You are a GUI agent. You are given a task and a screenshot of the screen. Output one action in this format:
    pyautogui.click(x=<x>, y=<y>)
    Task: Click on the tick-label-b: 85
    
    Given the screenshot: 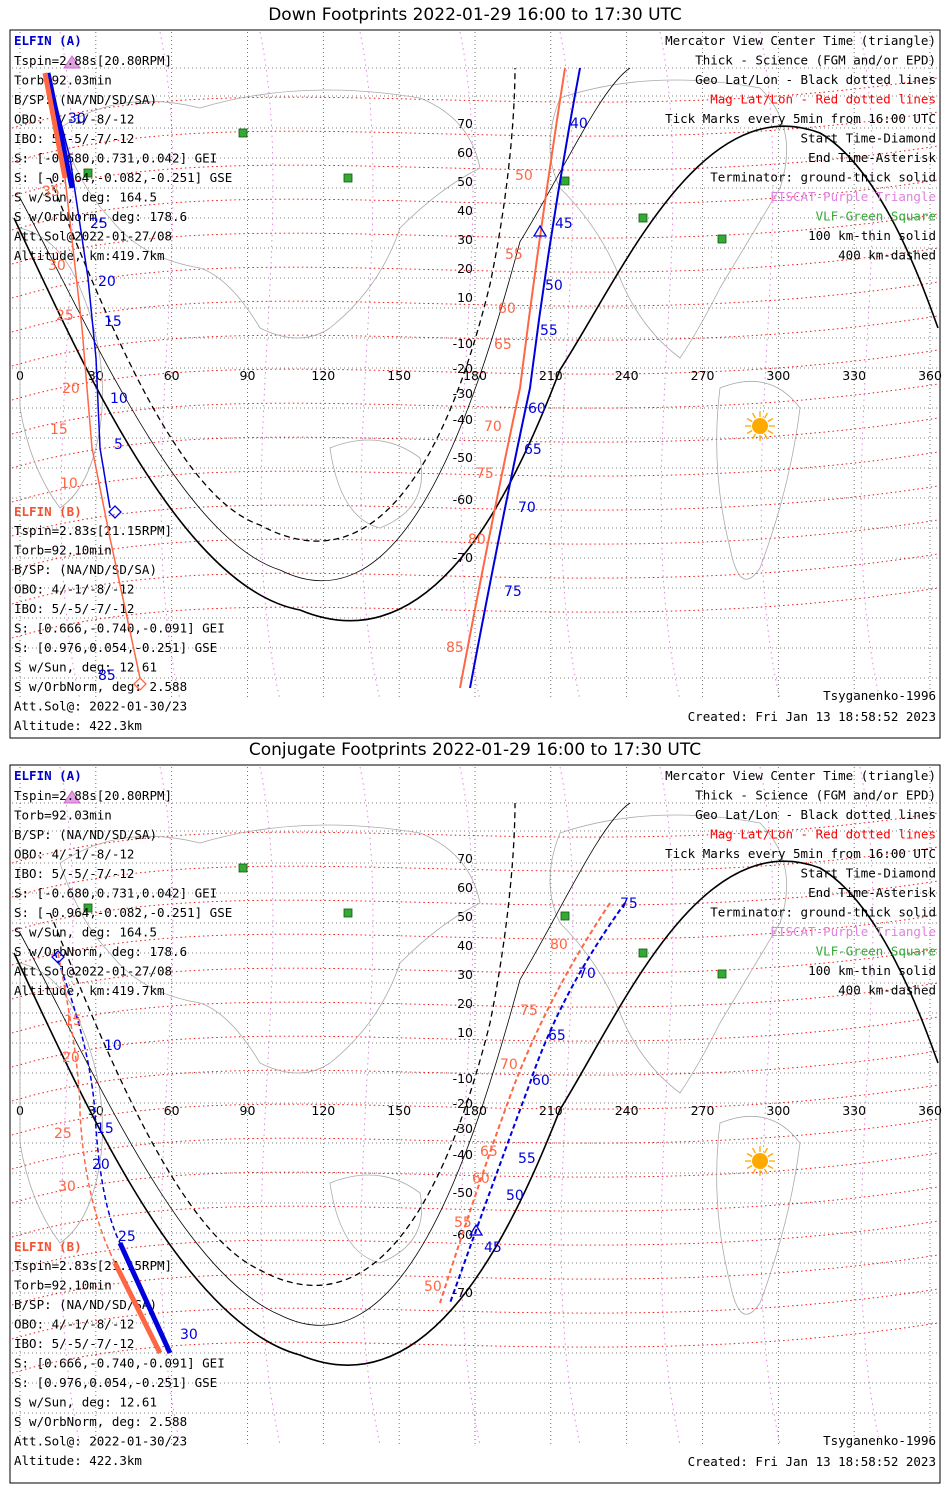 What is the action you would take?
    pyautogui.click(x=455, y=648)
    